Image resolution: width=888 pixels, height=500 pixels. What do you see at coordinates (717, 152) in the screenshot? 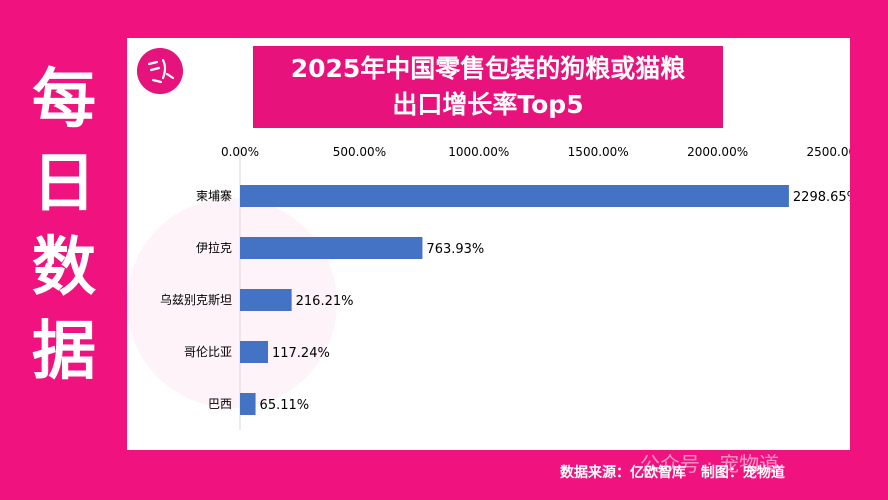
I see `x-tick-label: 2000.00%` at bounding box center [717, 152].